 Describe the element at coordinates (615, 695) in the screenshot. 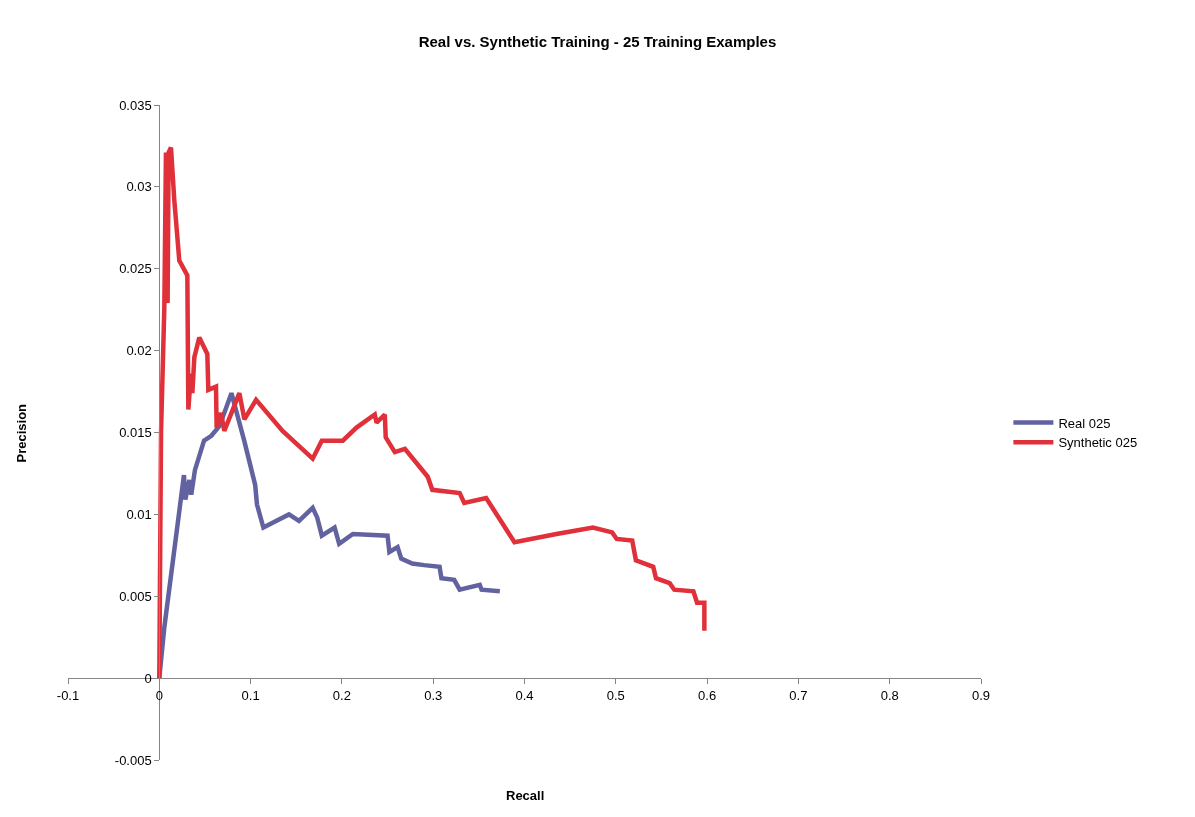

I see `x-tick-label: 0.5` at that location.